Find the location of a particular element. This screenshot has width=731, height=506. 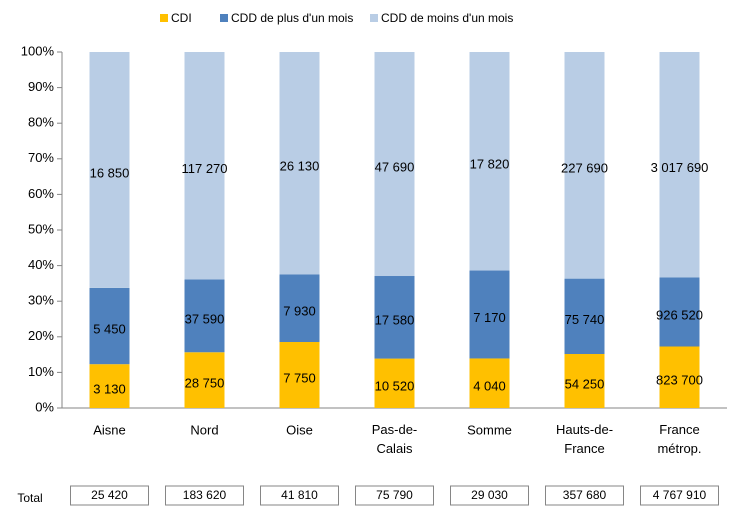

value-label: 26 130 is located at coordinates (300, 166).